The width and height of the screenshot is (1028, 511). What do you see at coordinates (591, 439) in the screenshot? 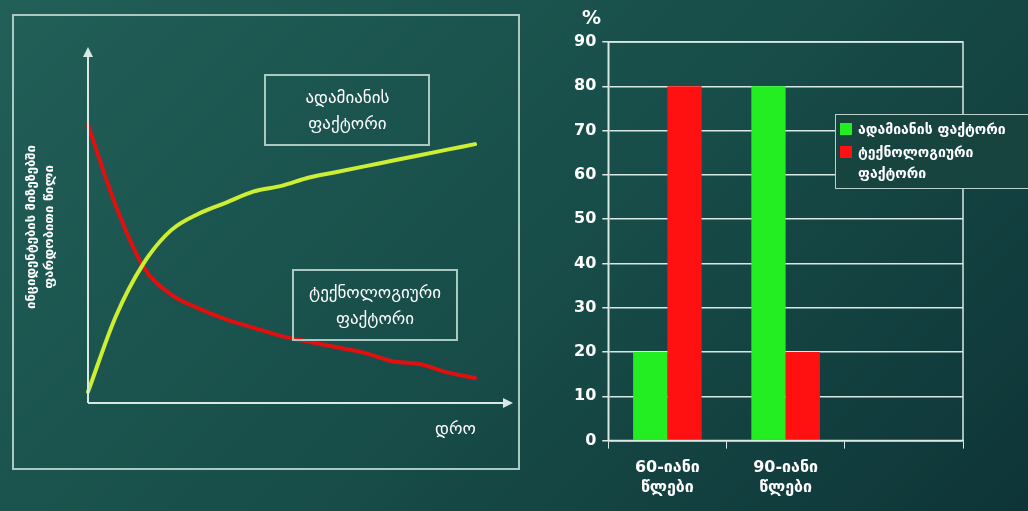
I see `y-tick-label: 0` at bounding box center [591, 439].